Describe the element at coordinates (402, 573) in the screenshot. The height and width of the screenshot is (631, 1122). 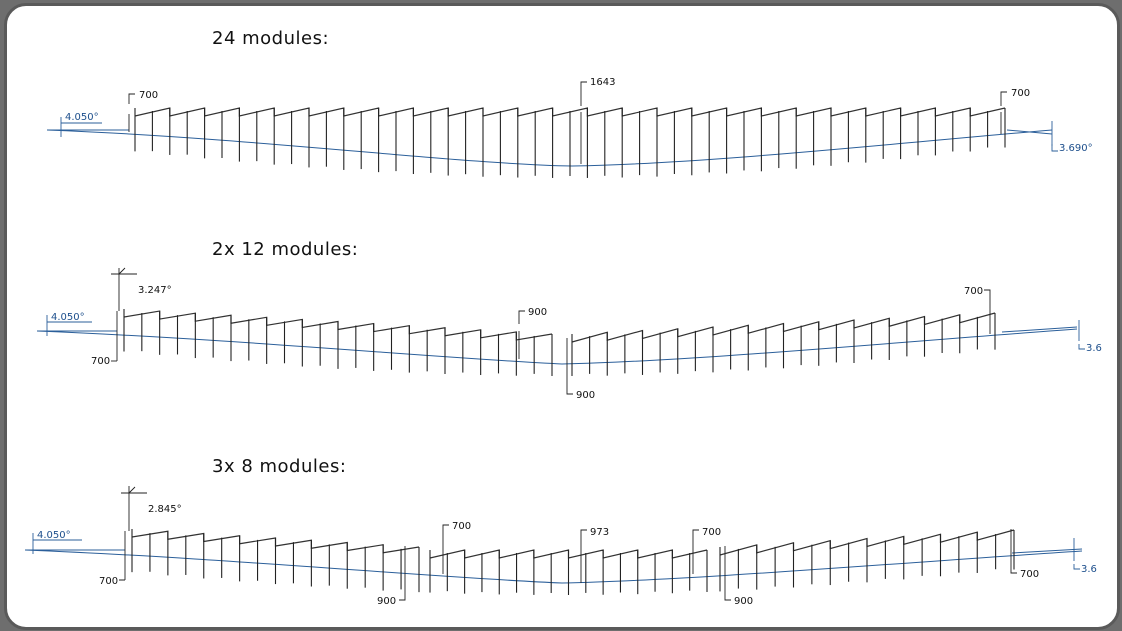
I see `dimension-gap-900-left` at that location.